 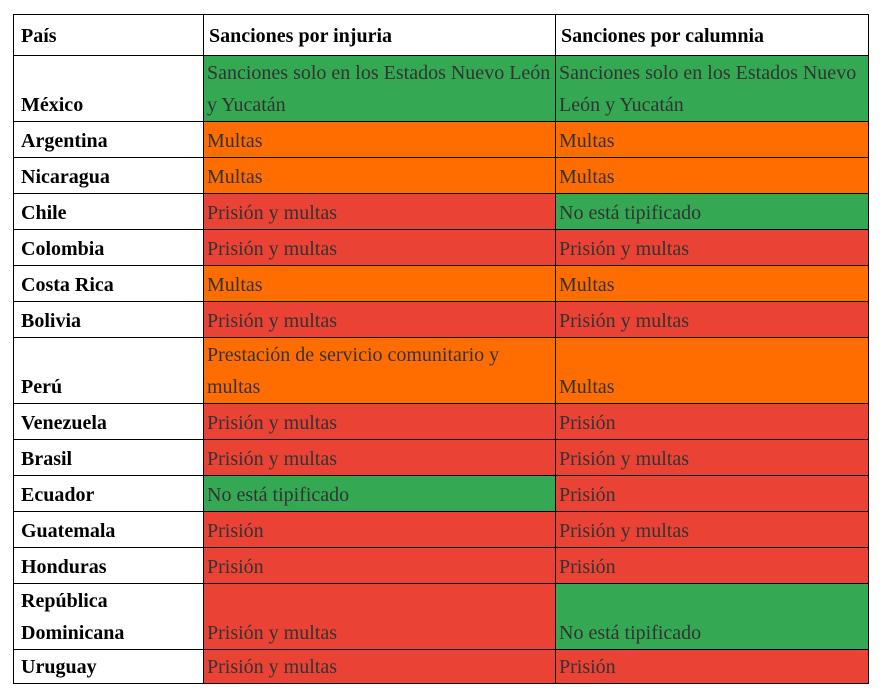 I want to click on country-cell: Costa Rica, so click(x=108, y=283).